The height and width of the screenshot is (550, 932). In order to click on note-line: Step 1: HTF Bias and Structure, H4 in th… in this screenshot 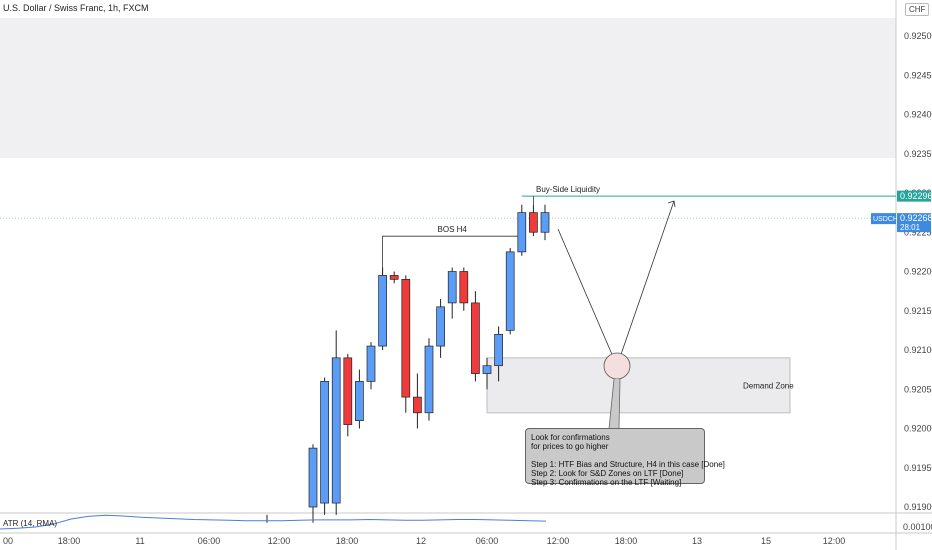, I will do `click(628, 464)`.